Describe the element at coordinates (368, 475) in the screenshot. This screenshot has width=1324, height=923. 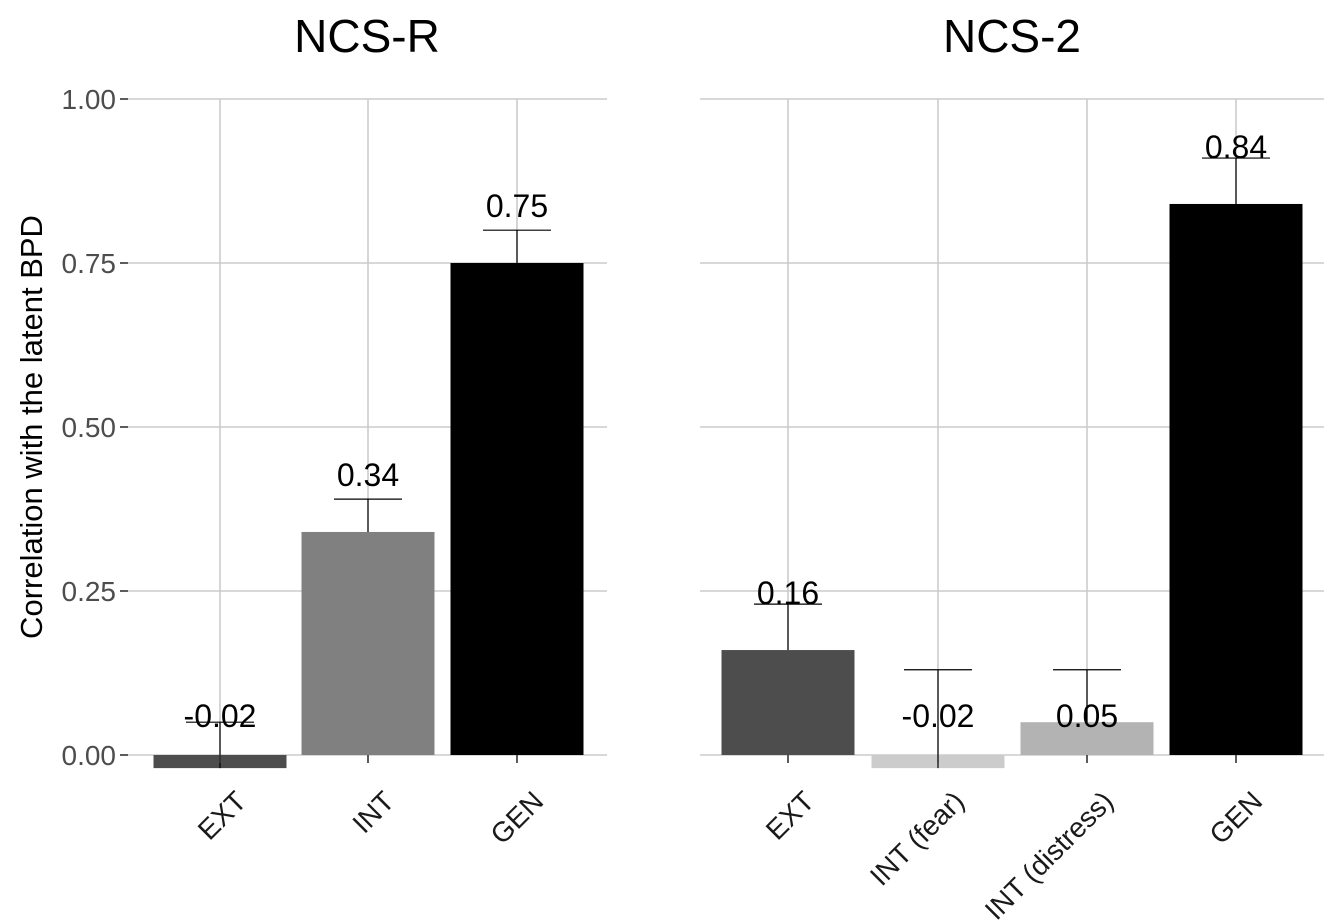
I see `data-label: 0.34` at that location.